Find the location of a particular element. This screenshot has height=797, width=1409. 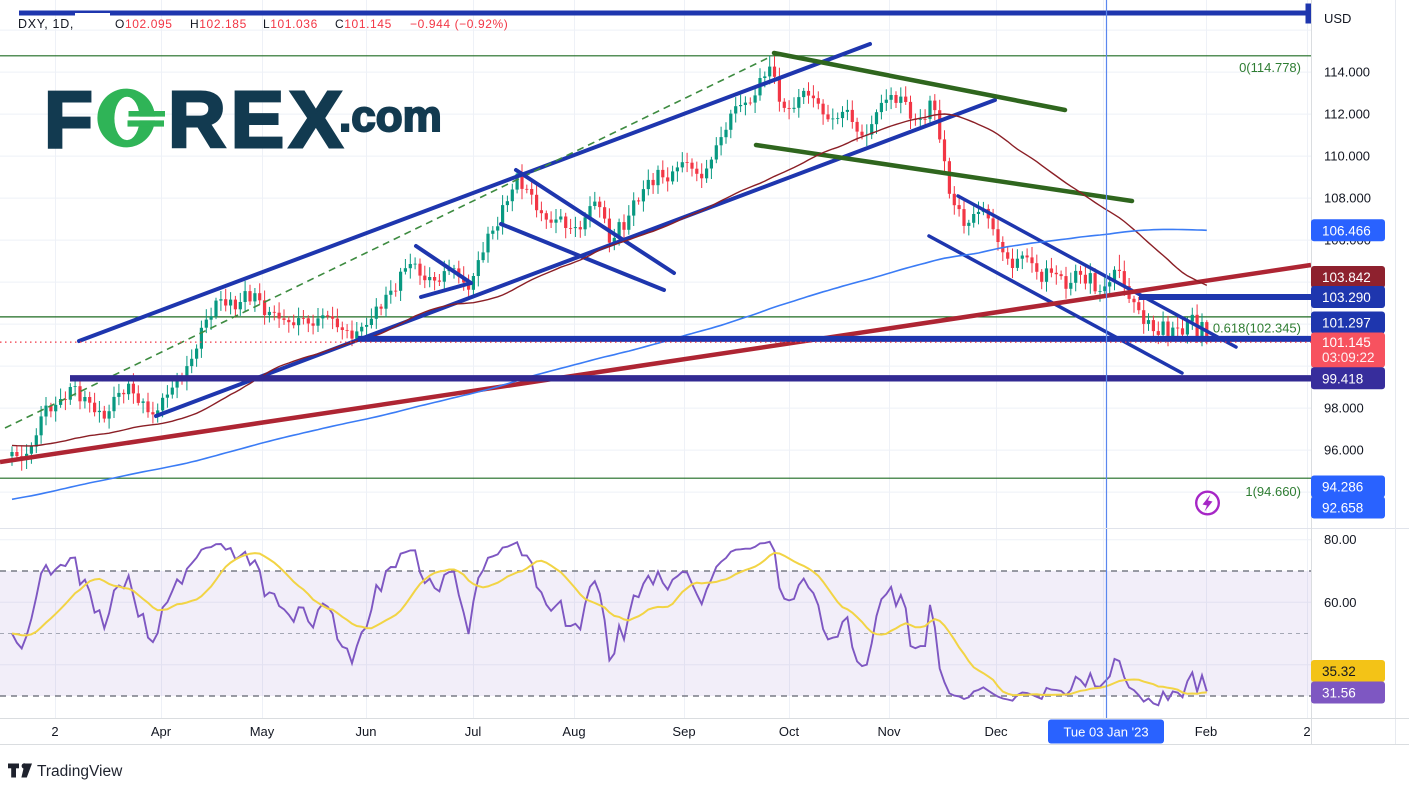

svg-text: 1(94.660) is located at coordinates (1273, 491).